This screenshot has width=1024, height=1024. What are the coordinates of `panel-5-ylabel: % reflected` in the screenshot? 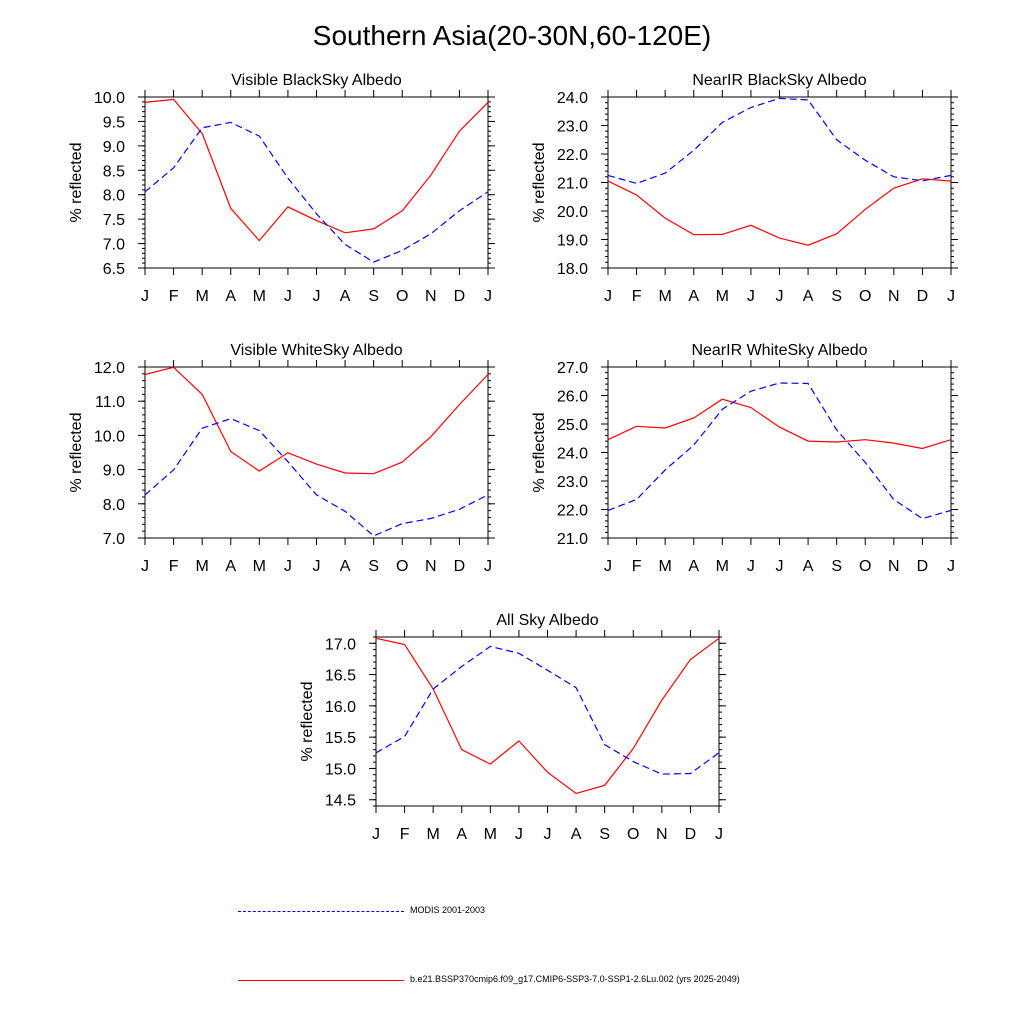 It's located at (307, 721).